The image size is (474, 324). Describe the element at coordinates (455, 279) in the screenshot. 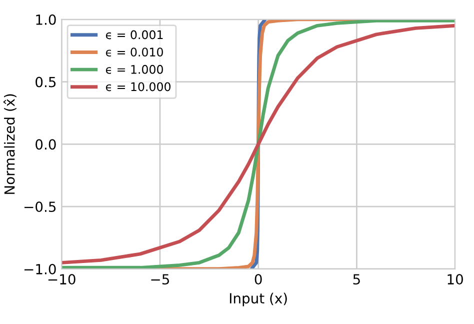

I see `x-tick-label: 10` at that location.